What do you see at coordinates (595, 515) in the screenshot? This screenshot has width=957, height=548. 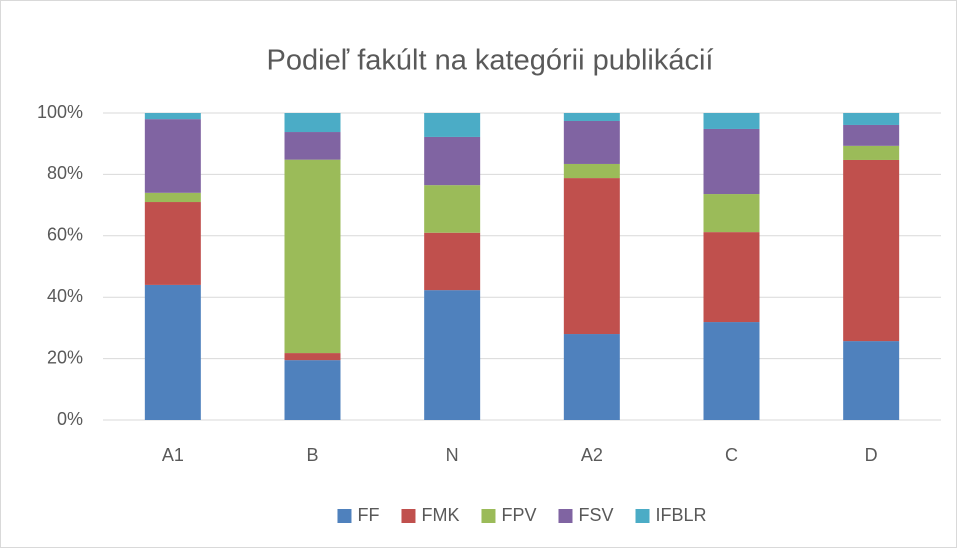 I see `legend-label: FSV` at bounding box center [595, 515].